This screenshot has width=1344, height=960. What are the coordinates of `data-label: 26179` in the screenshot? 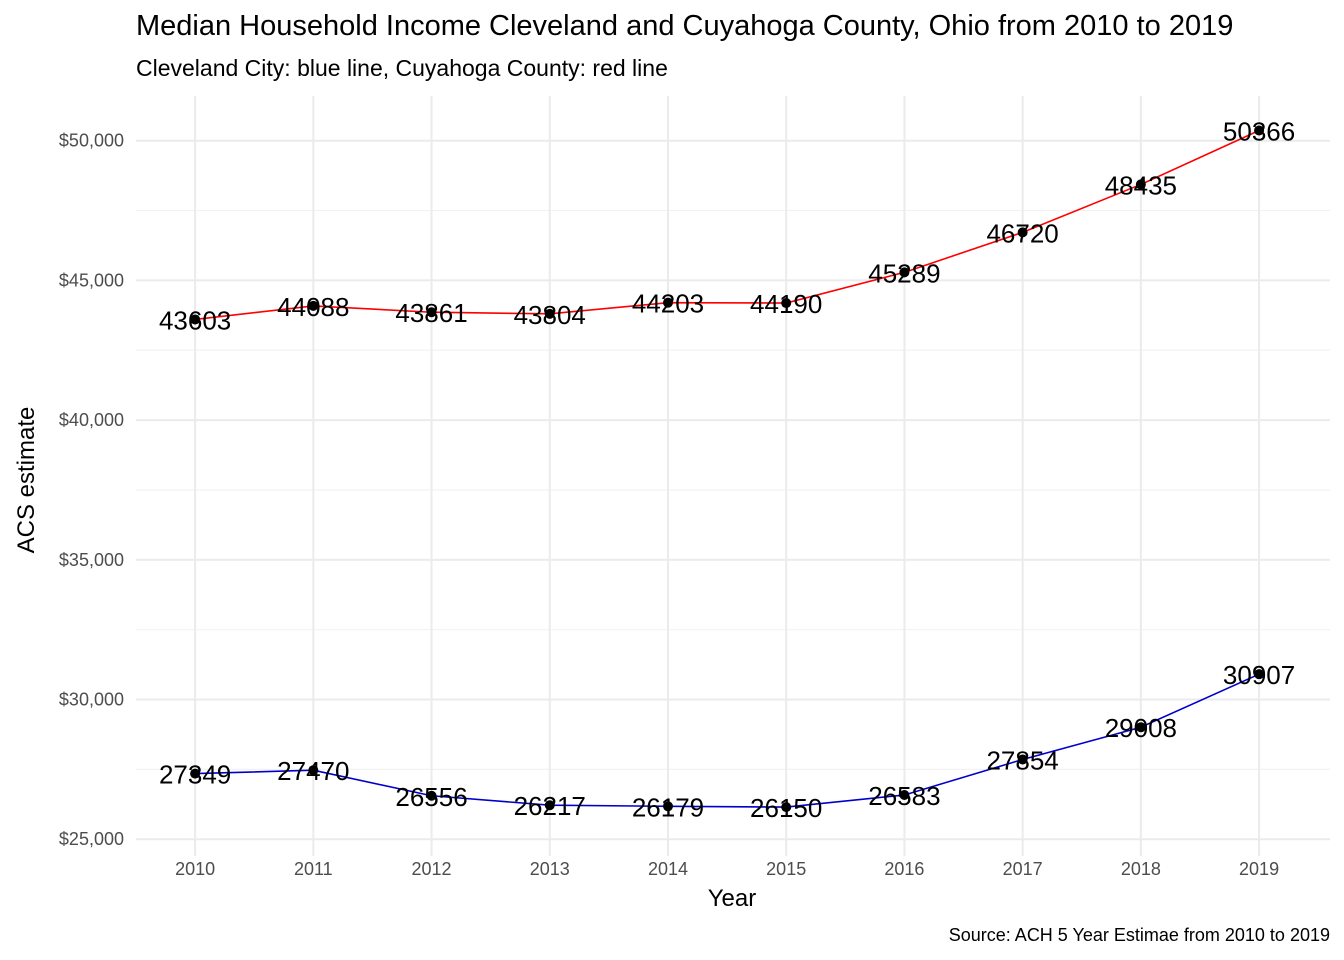 It's located at (668, 807).